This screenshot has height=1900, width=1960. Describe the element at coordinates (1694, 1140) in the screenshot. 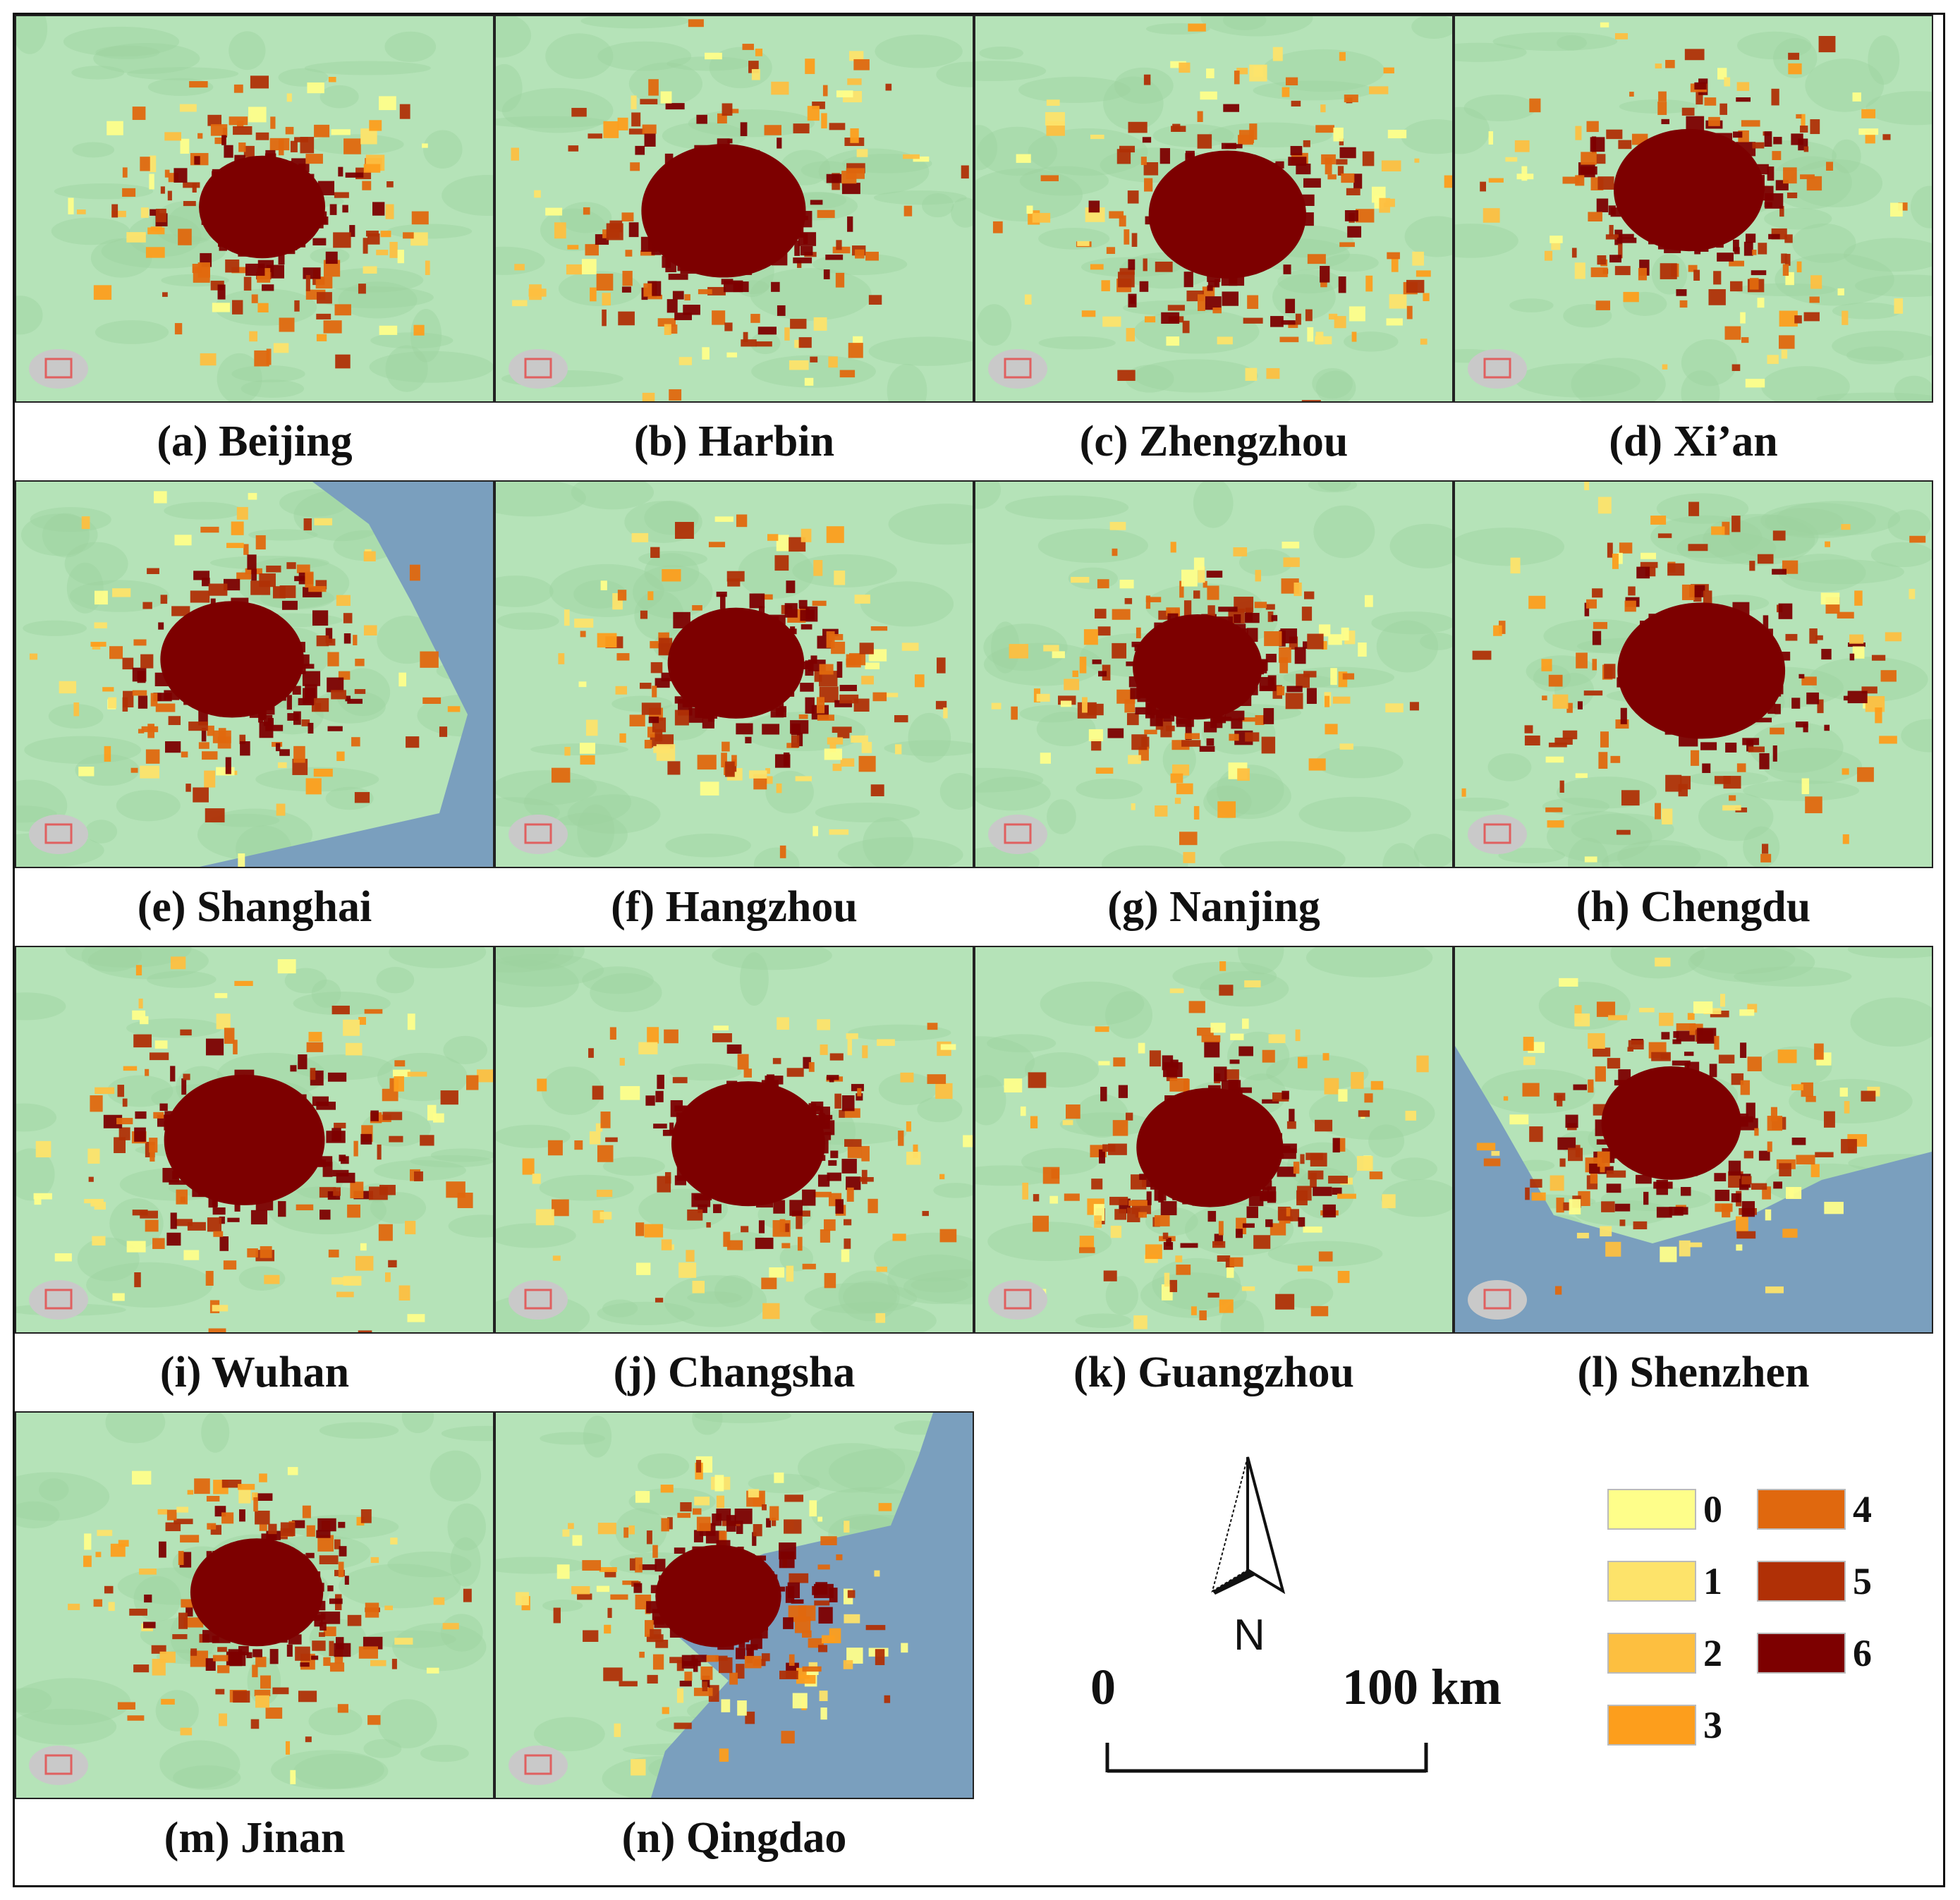

I see `map-panel-shenzhen` at that location.